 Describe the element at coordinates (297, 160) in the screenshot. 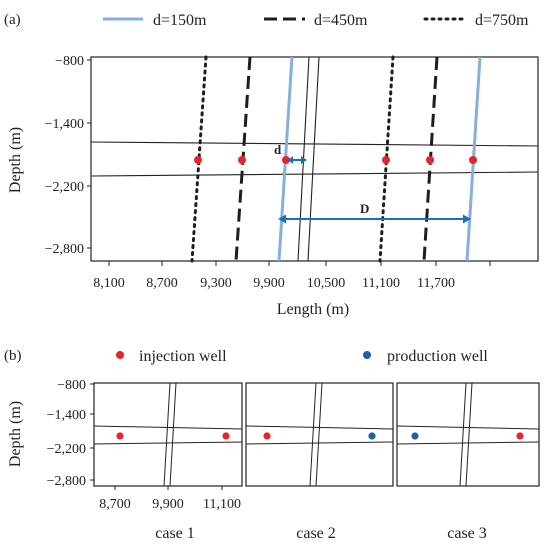

I see `d-distance-arrow` at that location.